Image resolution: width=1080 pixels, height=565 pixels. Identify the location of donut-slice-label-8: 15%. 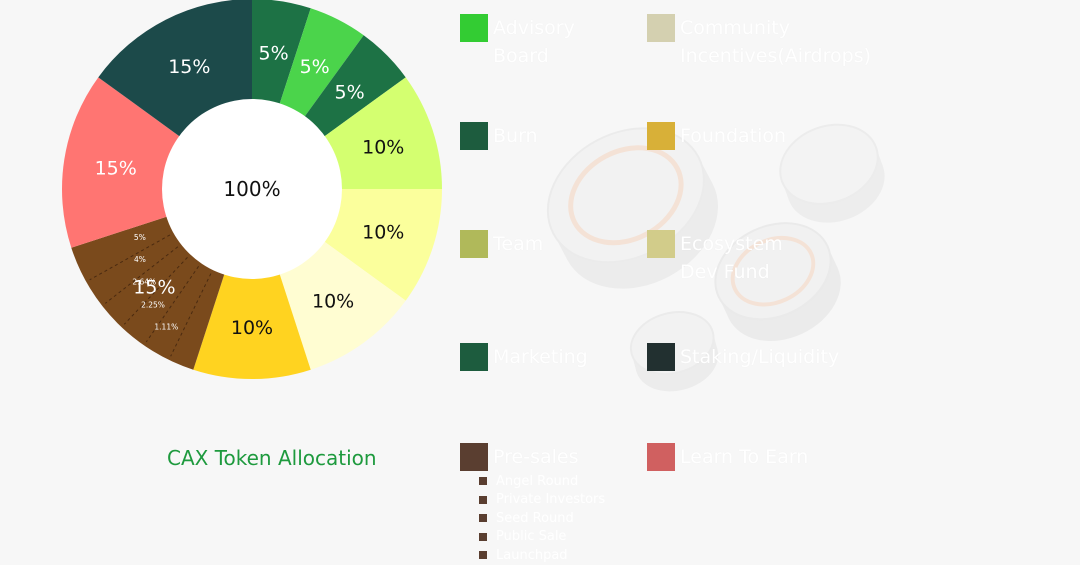
(154, 288).